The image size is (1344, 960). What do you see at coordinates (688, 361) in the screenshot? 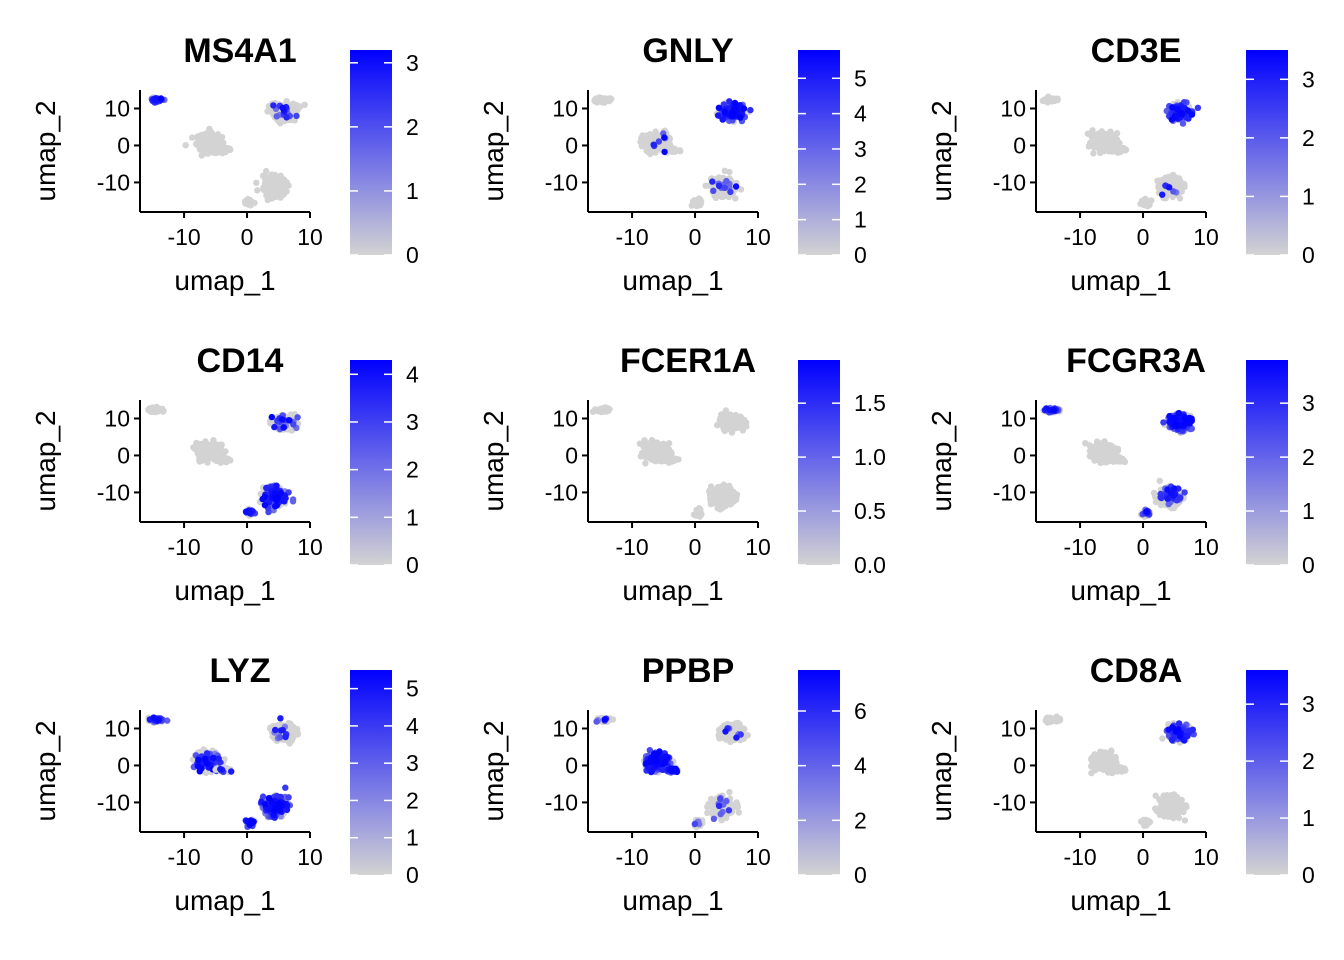
I see `plot-title: FCER1A` at bounding box center [688, 361].